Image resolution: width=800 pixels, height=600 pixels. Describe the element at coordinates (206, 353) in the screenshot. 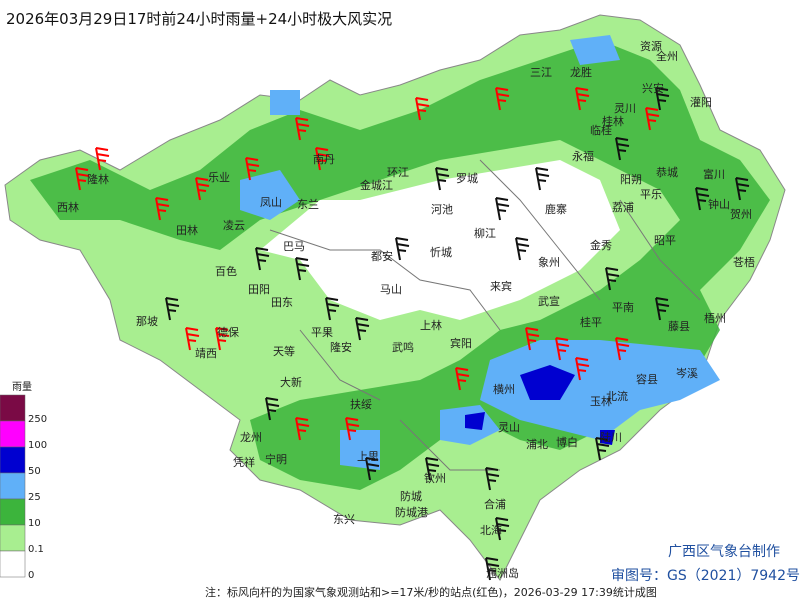

I see `place-label: 靖西` at that location.